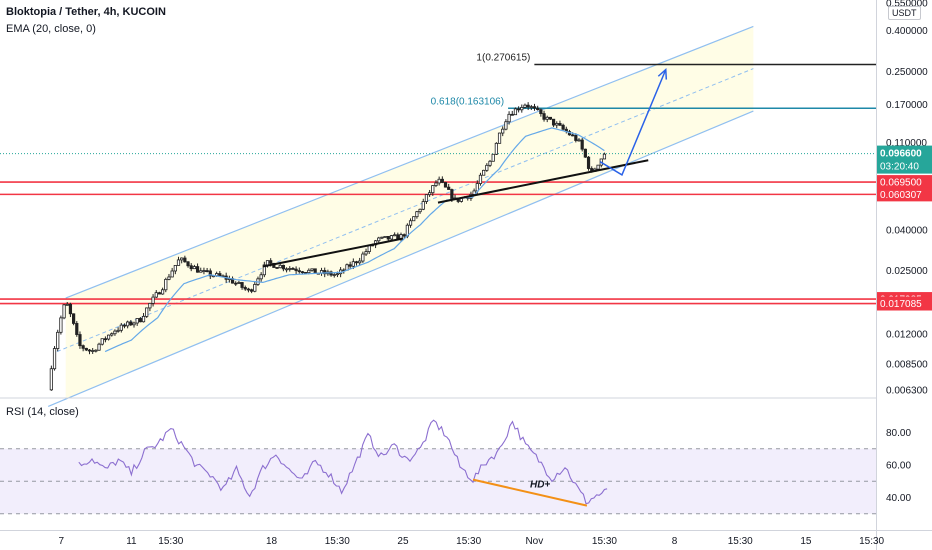 The width and height of the screenshot is (932, 550). I want to click on fib-label-1: 0.618(0.163106), so click(467, 101).